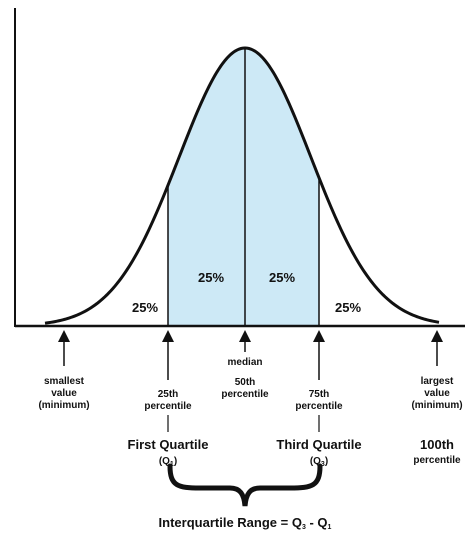 This screenshot has height=538, width=471. Describe the element at coordinates (319, 462) in the screenshot. I see `third-quartile-symbol: (Q3)` at that location.